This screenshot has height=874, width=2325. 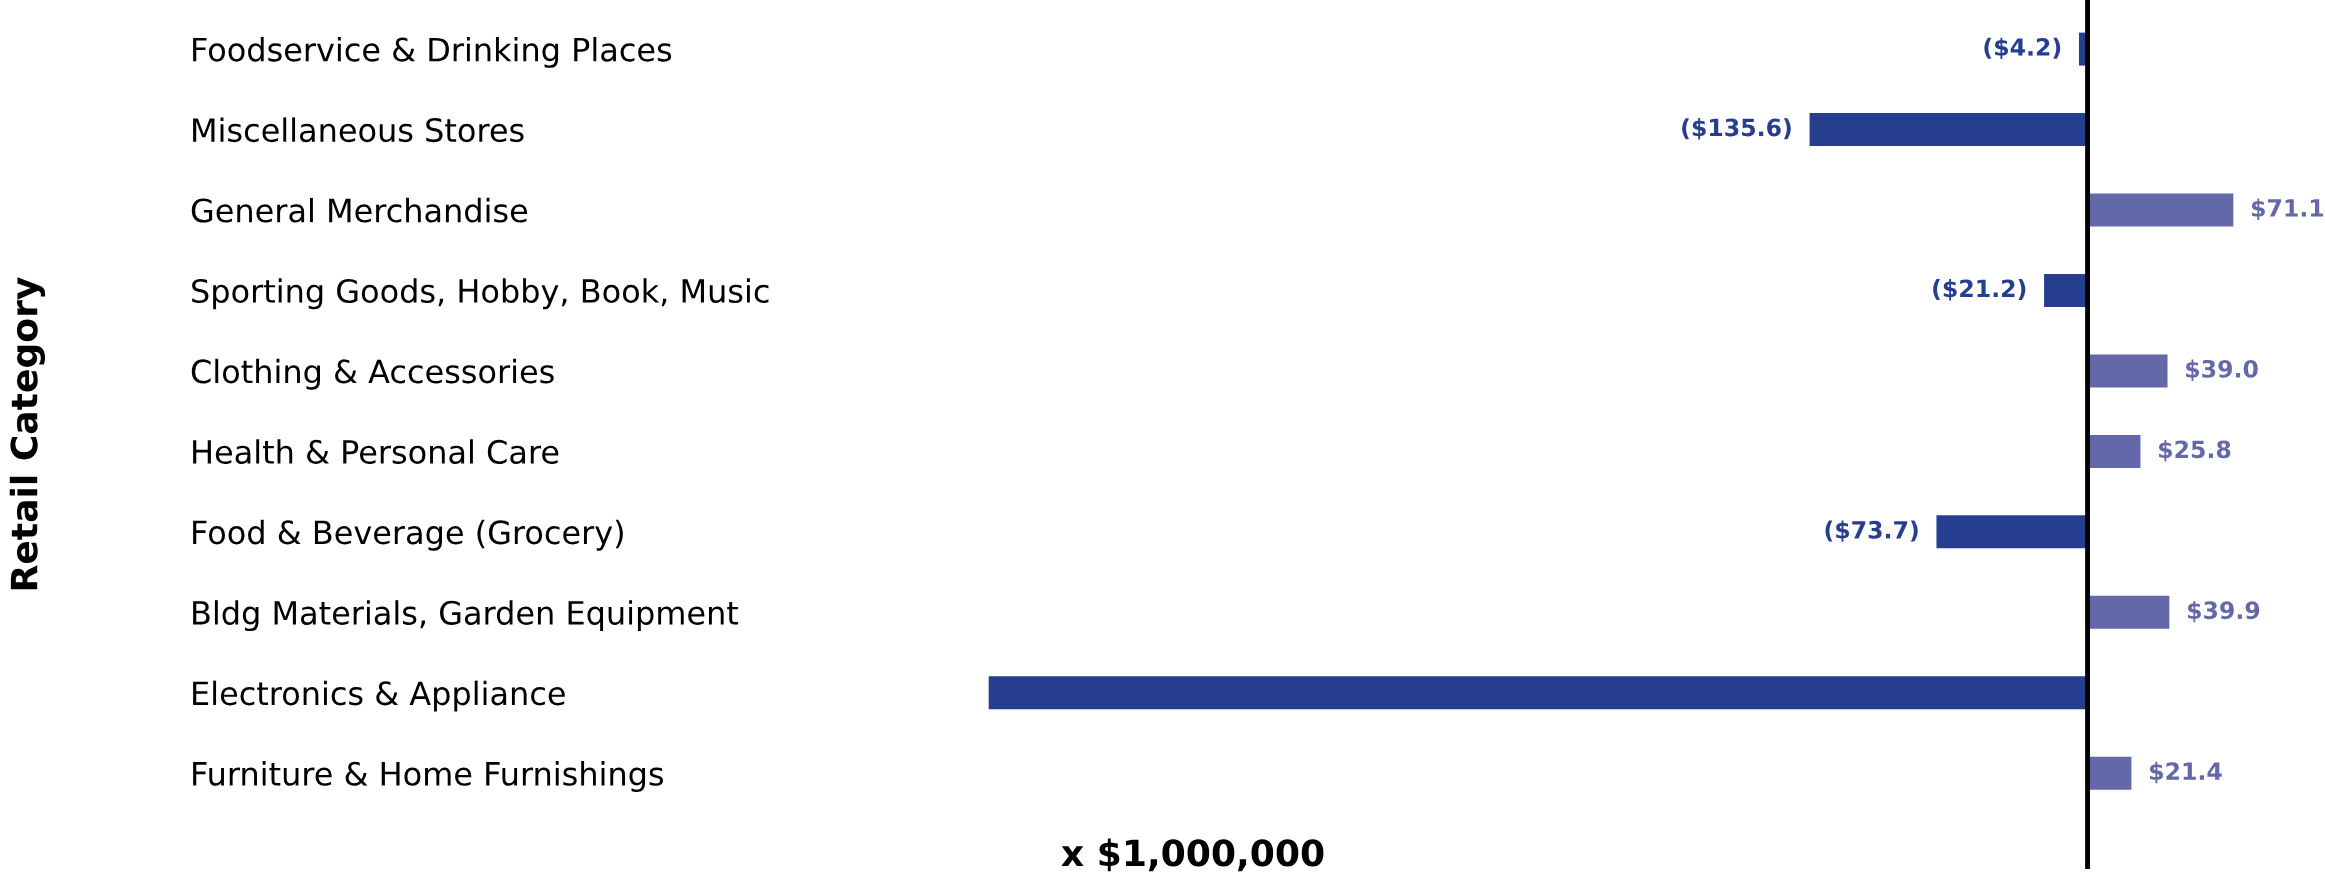 What do you see at coordinates (1871, 531) in the screenshot?
I see `data-label: ($73.7)` at bounding box center [1871, 531].